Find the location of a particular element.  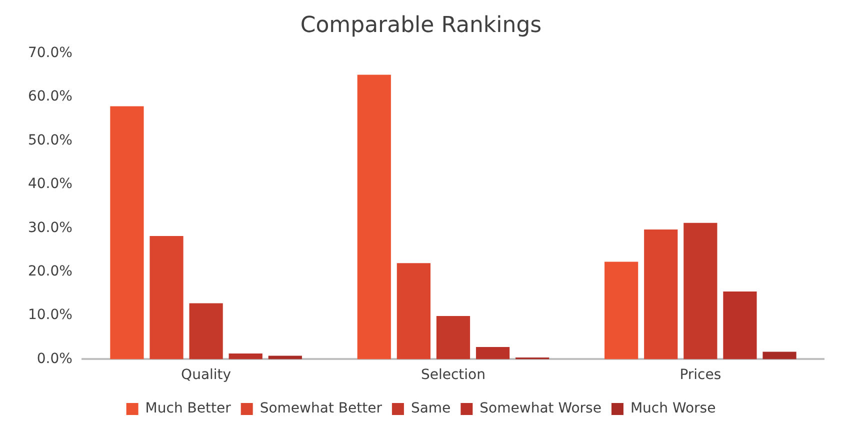

x-tick-label: Selection is located at coordinates (453, 375).